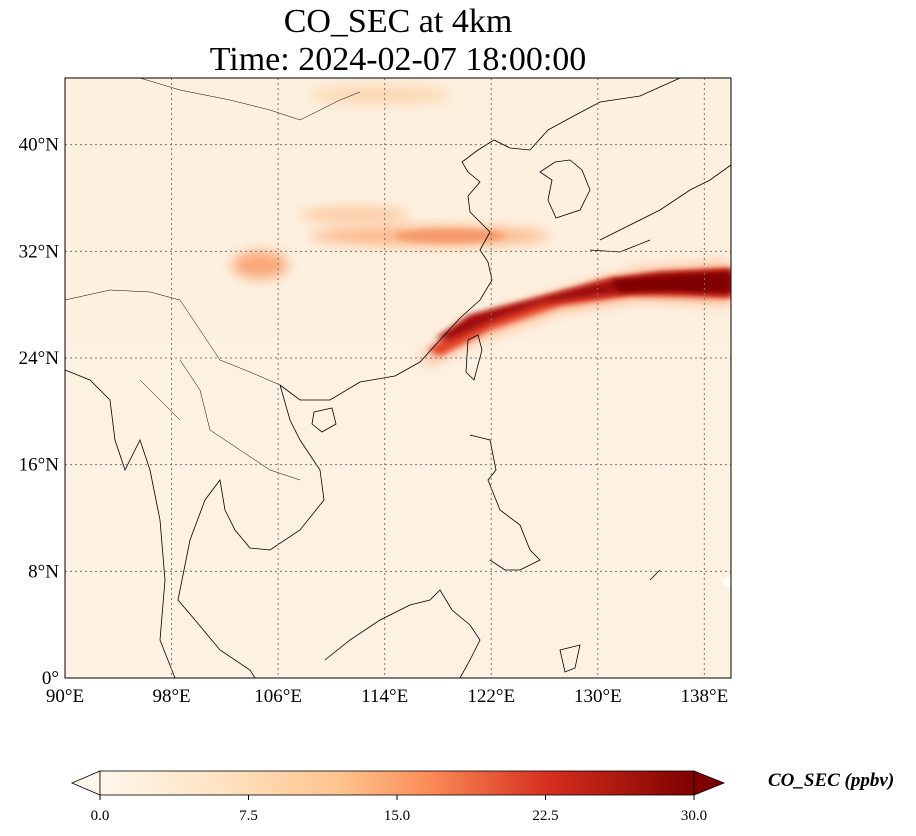 Image resolution: width=916 pixels, height=836 pixels. Describe the element at coordinates (65, 696) in the screenshot. I see `x-tick-label: 90°E` at that location.